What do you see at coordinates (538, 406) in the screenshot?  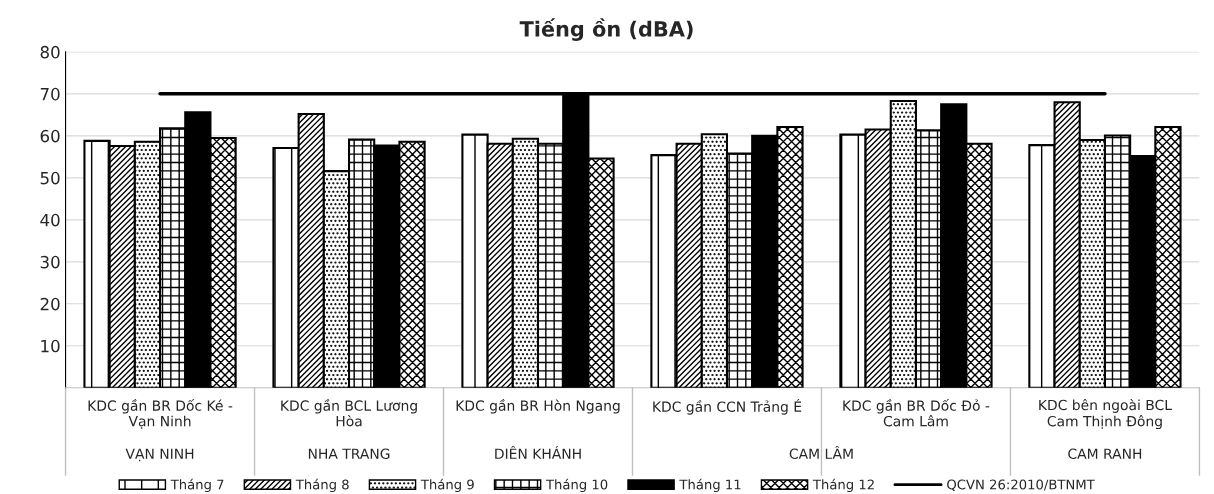 I see `x-tick-label: KDC gần BR Hòn Ngang` at bounding box center [538, 406].